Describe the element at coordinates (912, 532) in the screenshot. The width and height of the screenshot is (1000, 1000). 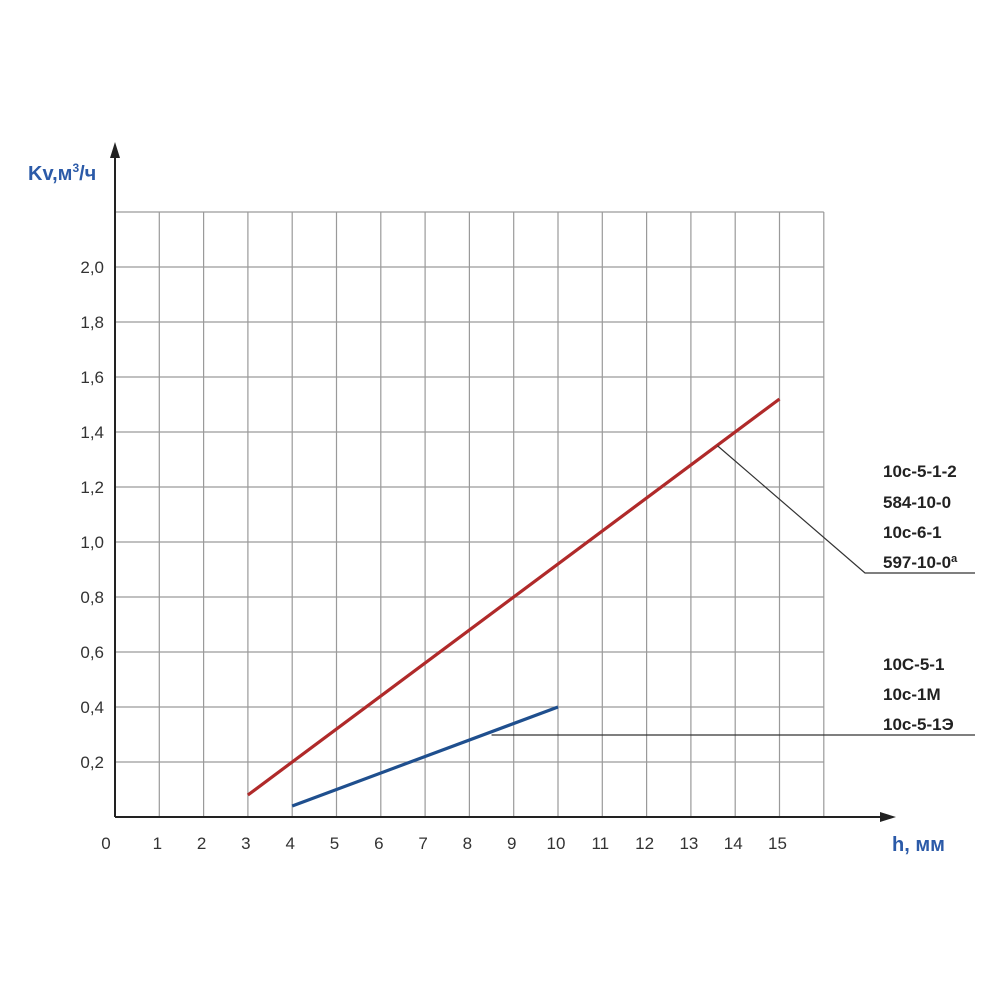
I see `legend-label: 10с-6-1` at that location.